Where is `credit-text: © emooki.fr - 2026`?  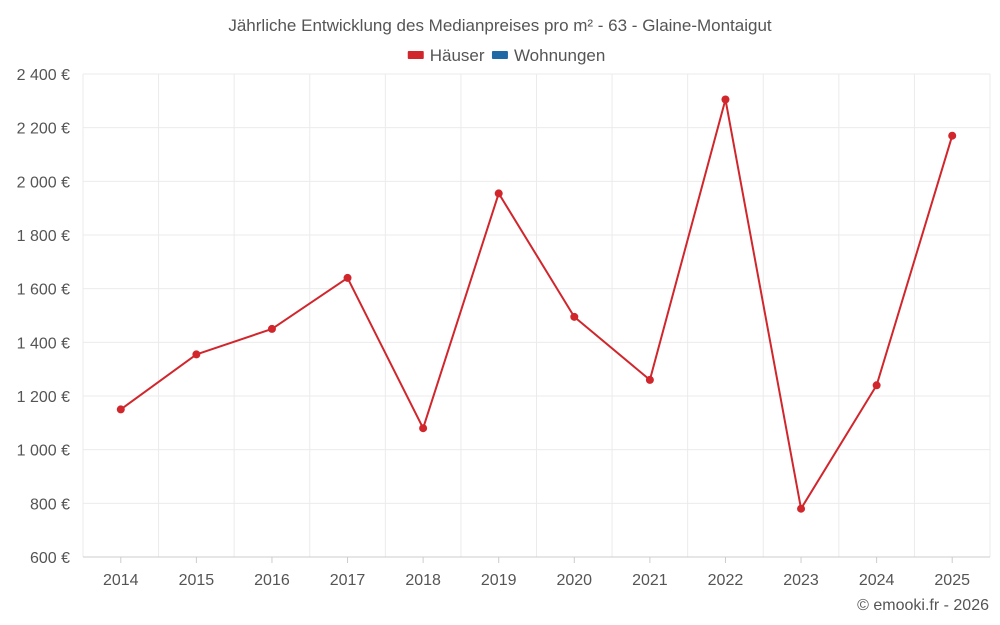 credit-text: © emooki.fr - 2026 is located at coordinates (923, 605).